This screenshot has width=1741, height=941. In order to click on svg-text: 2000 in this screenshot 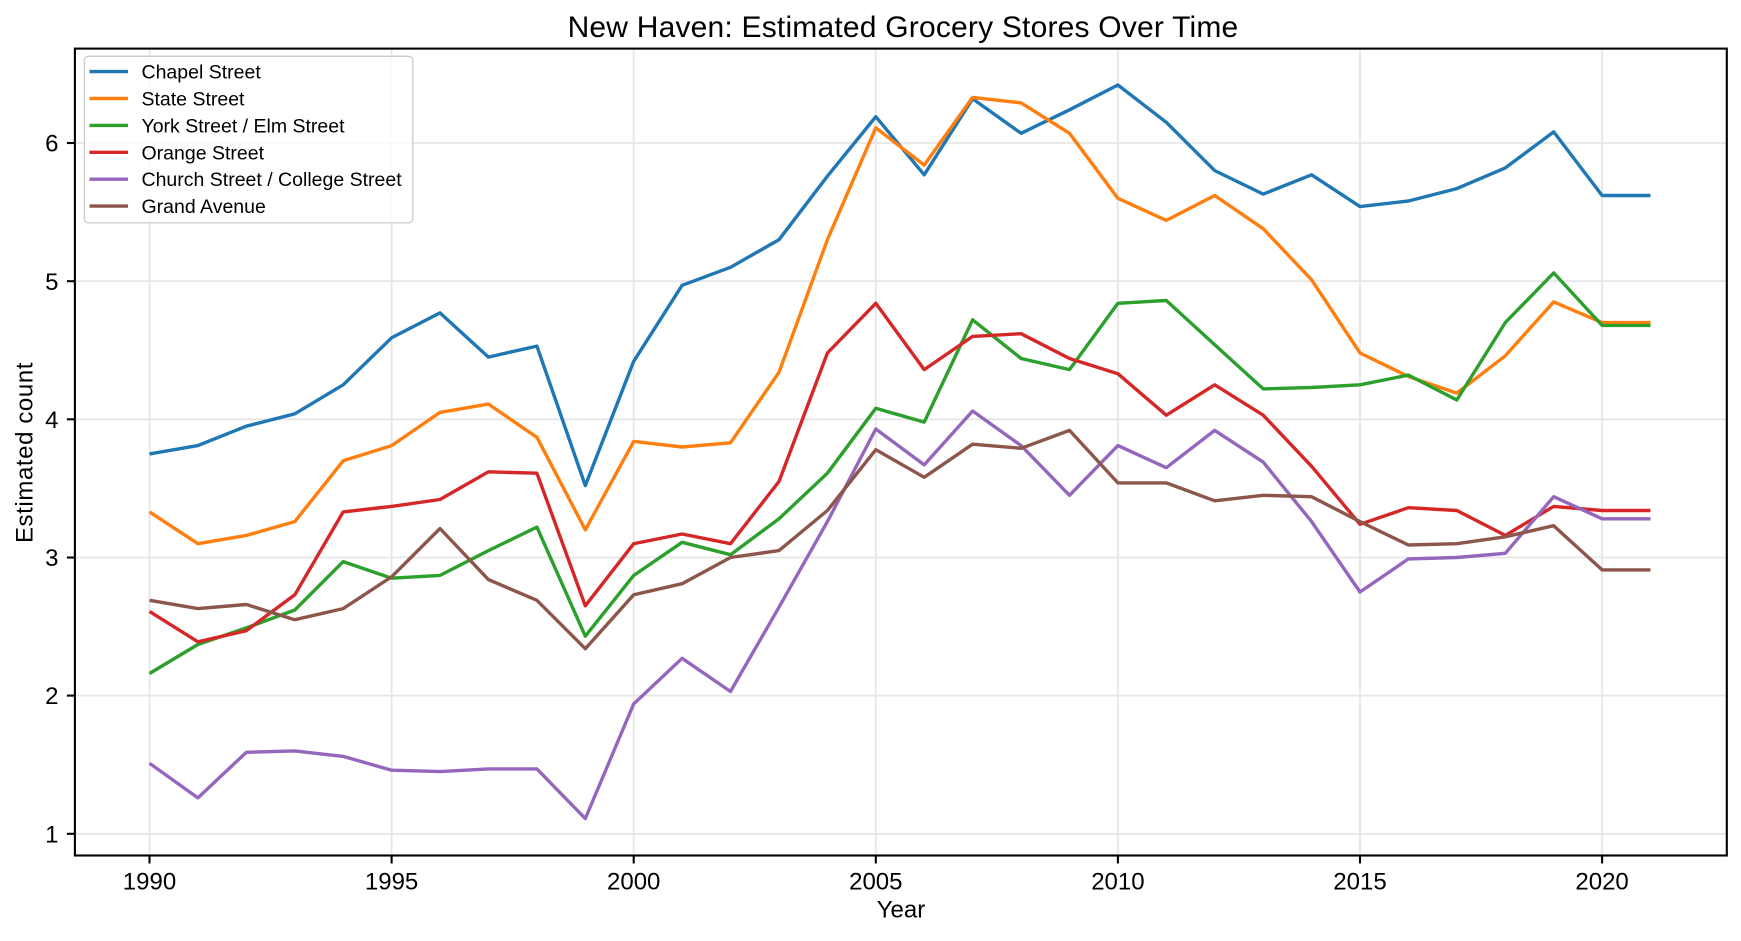, I will do `click(633, 882)`.